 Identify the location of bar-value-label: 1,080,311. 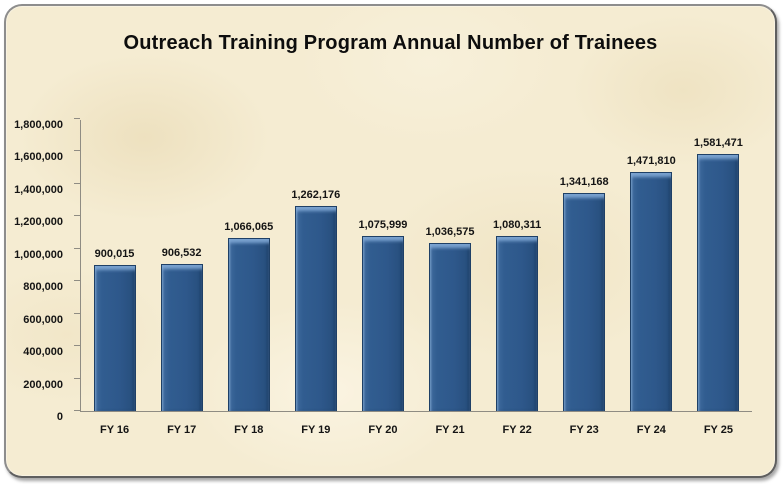
(517, 225).